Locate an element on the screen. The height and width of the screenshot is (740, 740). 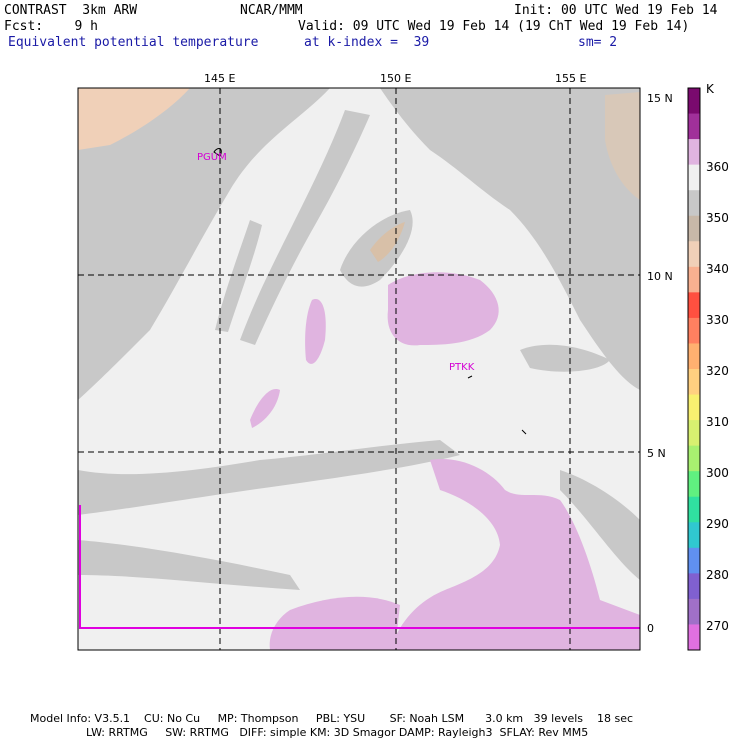
model-title: CONTRAST 3km ARW is located at coordinates (71, 10).